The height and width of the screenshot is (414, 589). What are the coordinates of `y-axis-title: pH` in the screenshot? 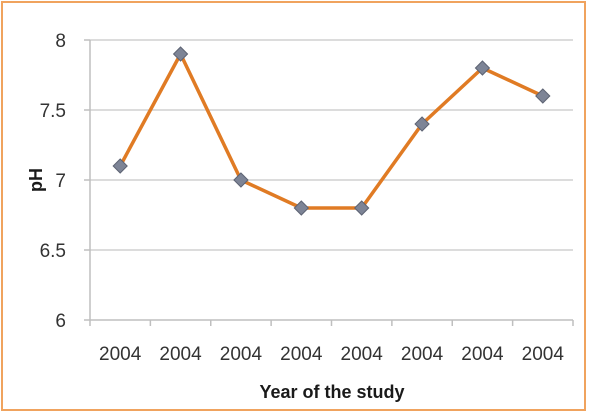 It's located at (36, 180).